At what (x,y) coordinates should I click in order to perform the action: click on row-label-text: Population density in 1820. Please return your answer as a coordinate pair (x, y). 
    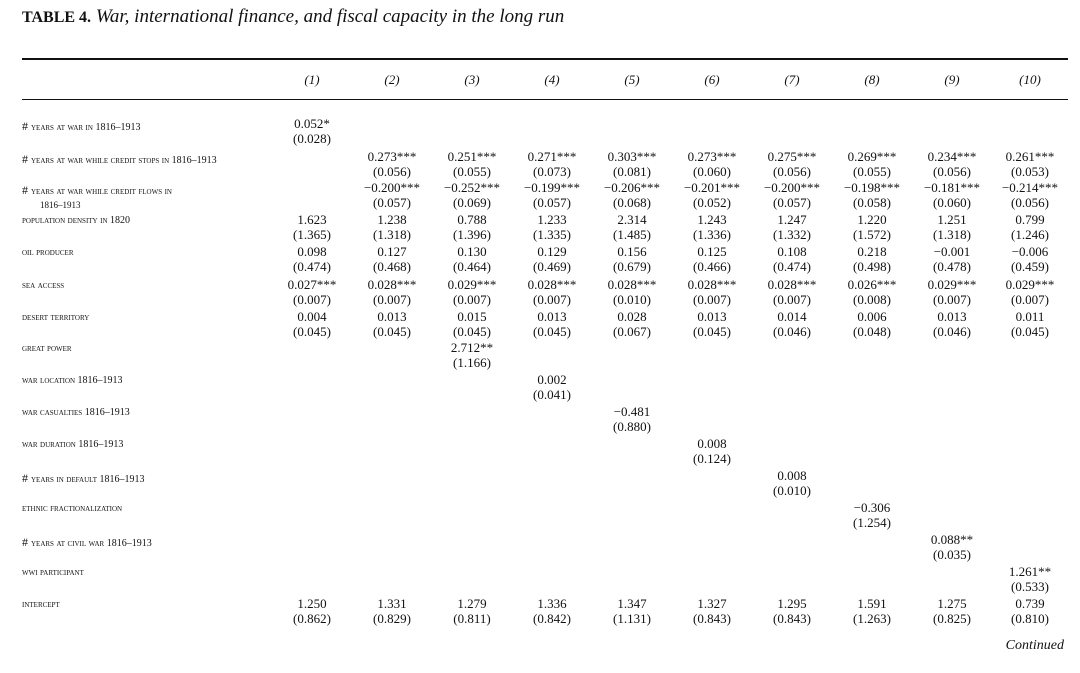
    Looking at the image, I should click on (76, 220).